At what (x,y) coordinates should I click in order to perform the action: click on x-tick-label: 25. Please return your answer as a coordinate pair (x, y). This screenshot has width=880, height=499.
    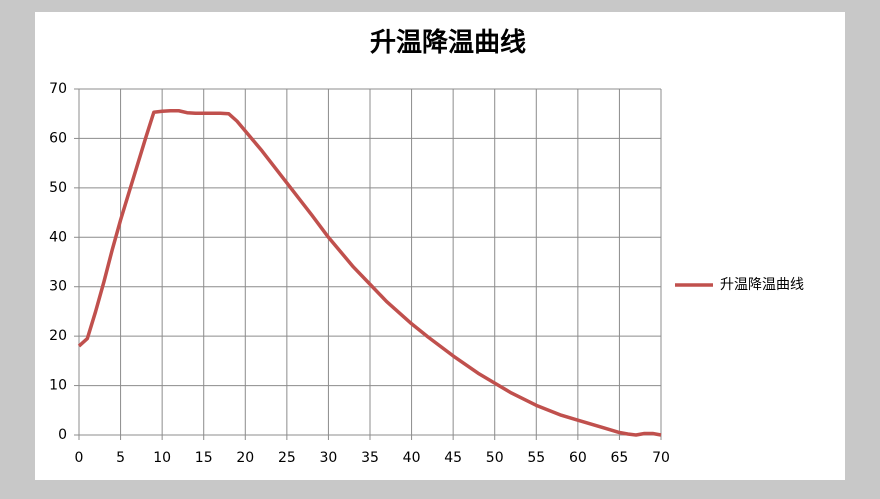
    Looking at the image, I should click on (287, 458).